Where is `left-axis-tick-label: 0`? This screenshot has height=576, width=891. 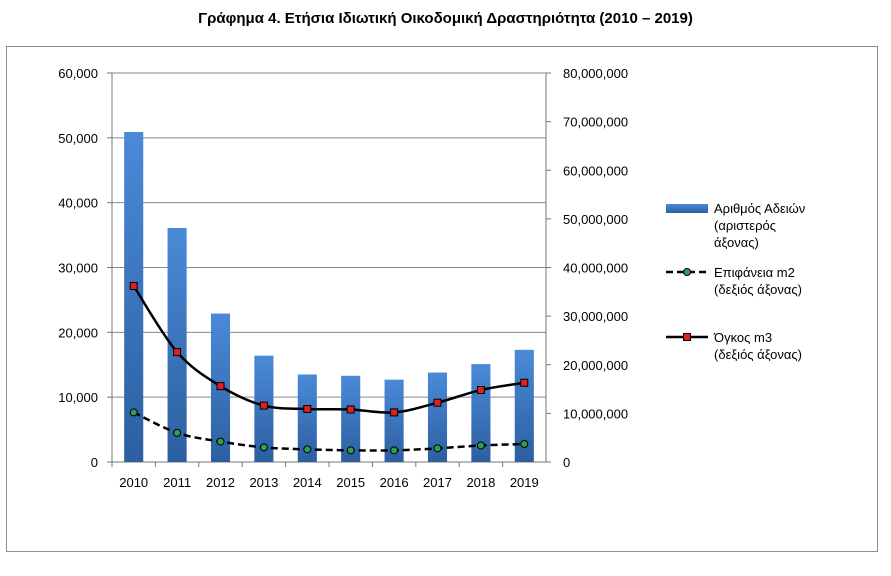 left-axis-tick-label: 0 is located at coordinates (94, 462).